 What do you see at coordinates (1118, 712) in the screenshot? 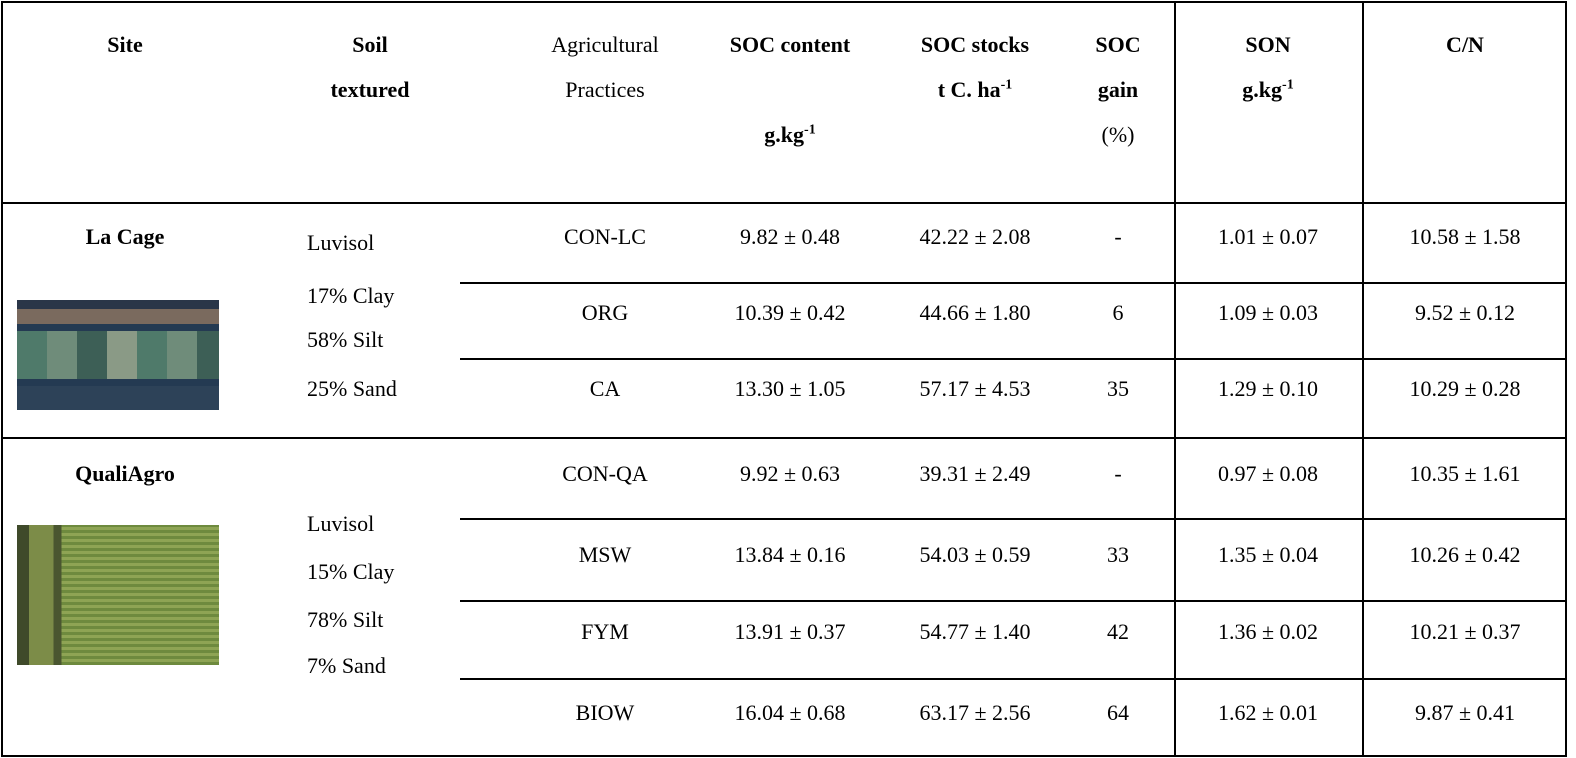
I see `cell: 64` at bounding box center [1118, 712].